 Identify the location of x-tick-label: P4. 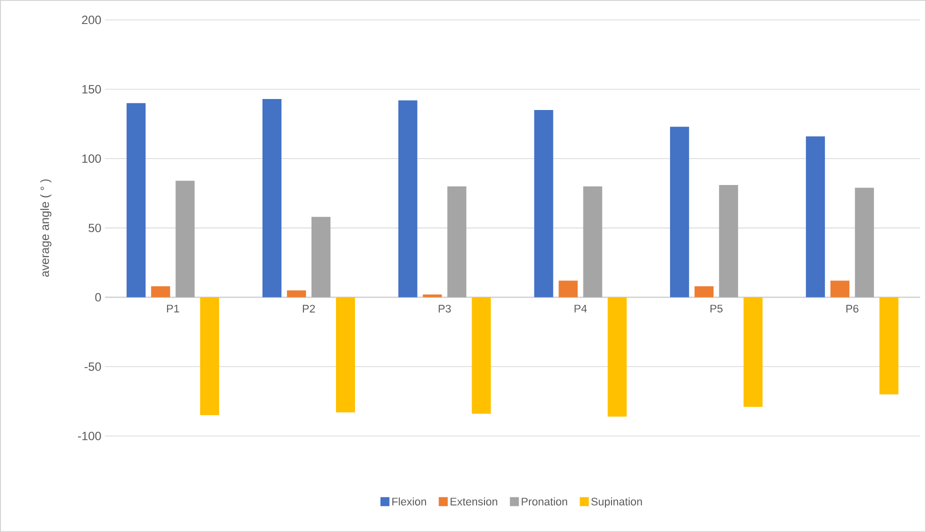
(580, 308).